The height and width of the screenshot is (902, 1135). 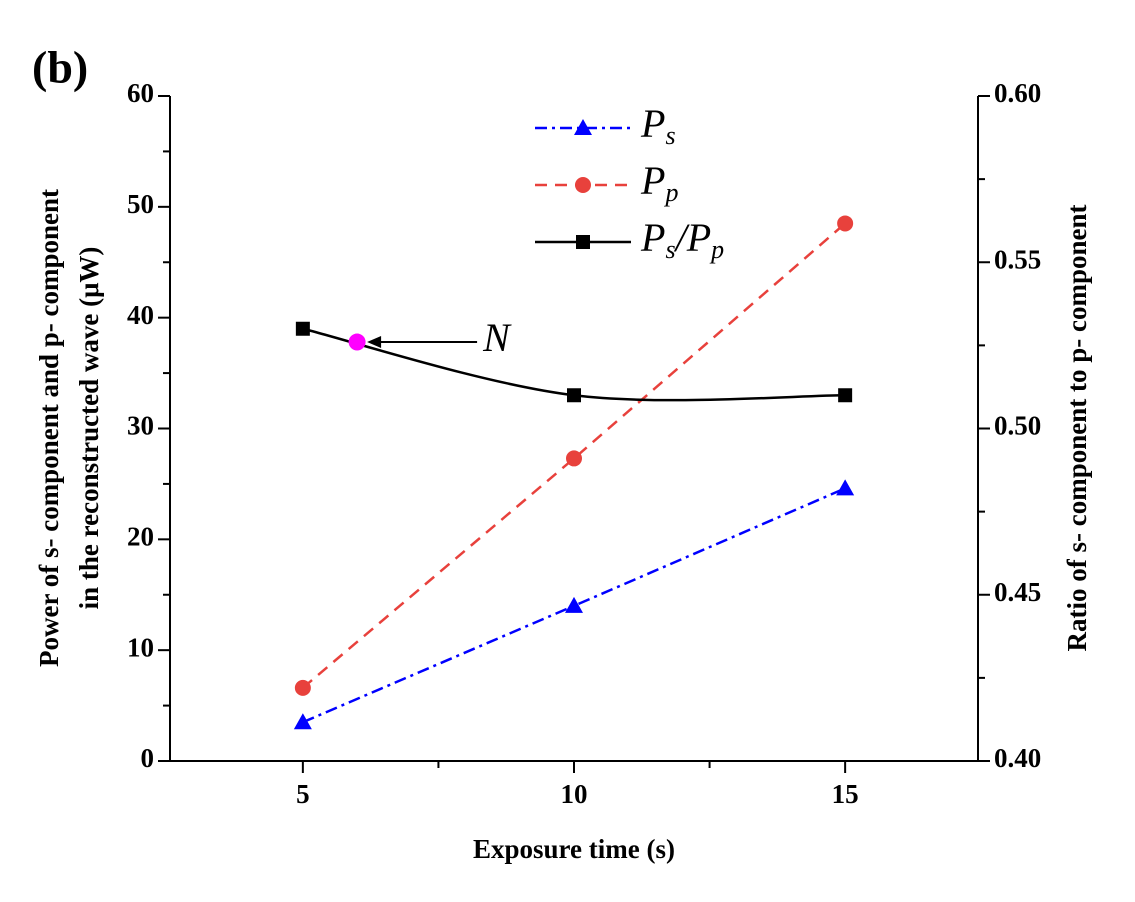 I want to click on x-tick-label: 5, so click(x=303, y=794).